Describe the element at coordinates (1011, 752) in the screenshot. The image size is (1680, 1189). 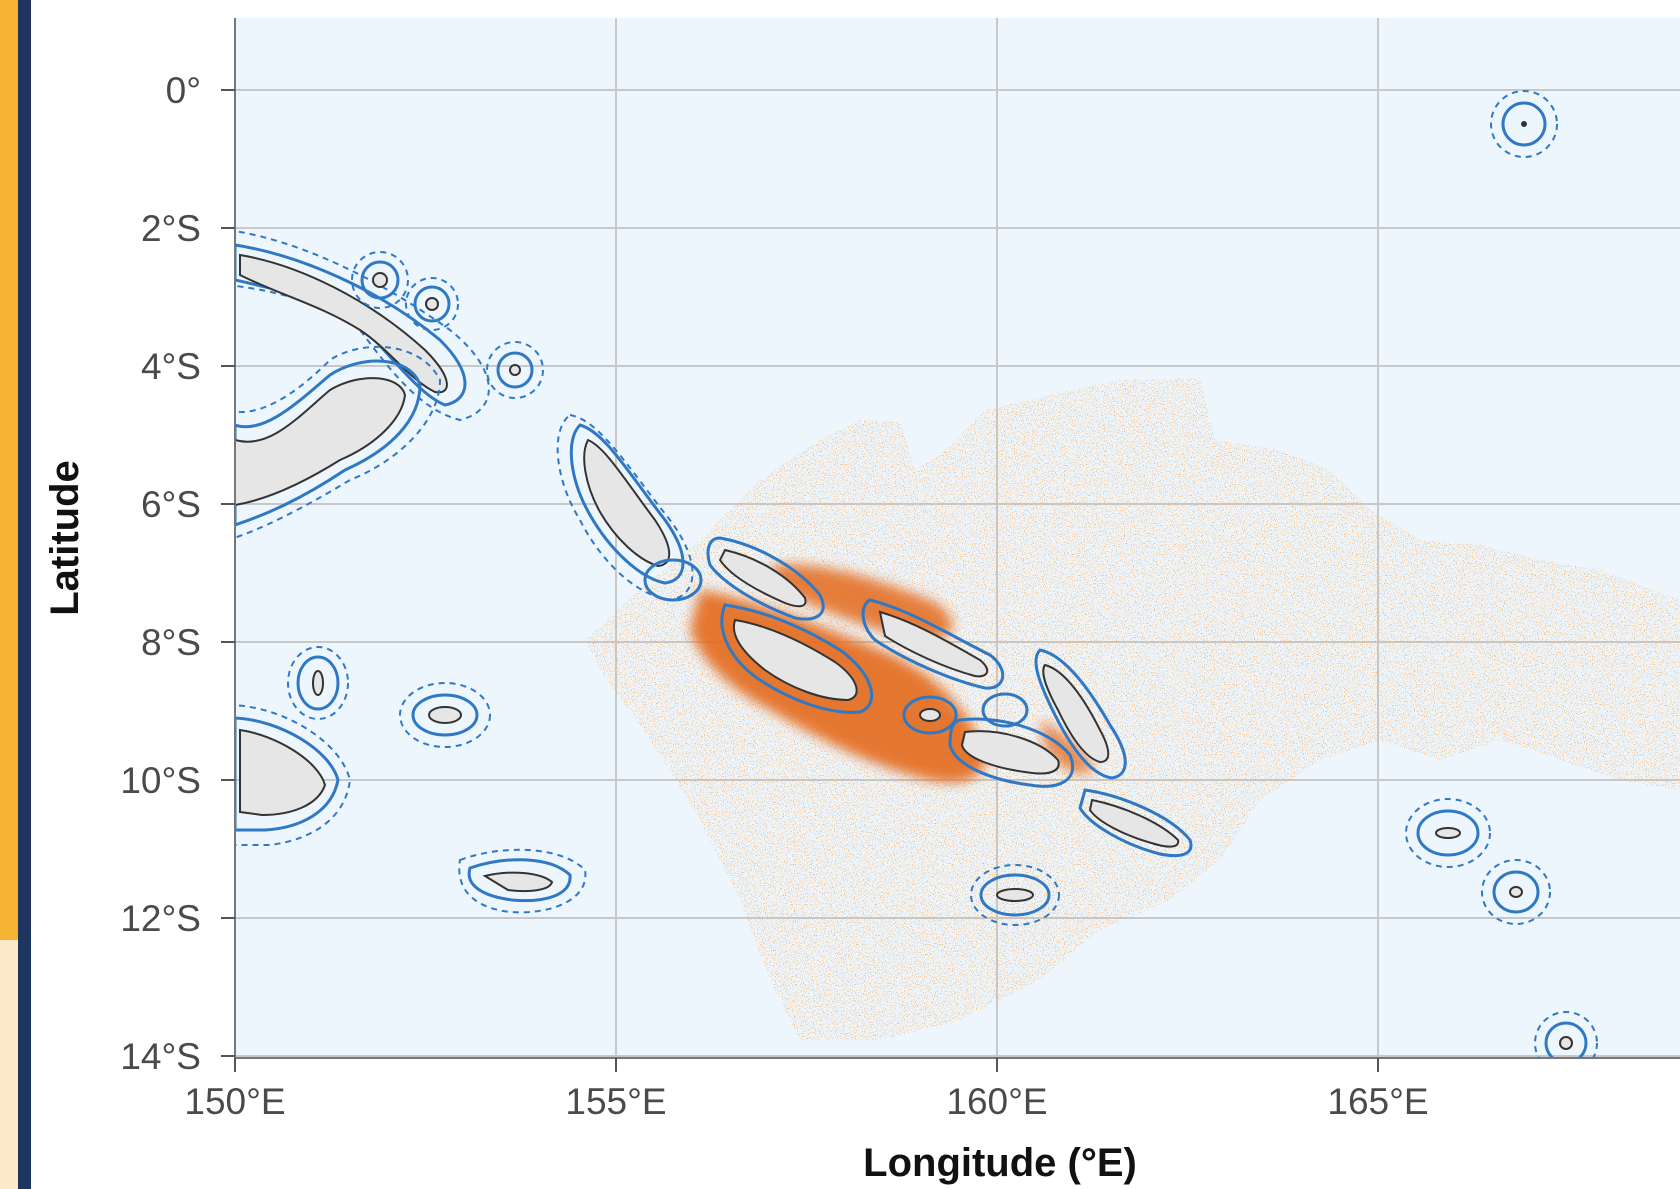
I see `island-guadalcanal` at that location.